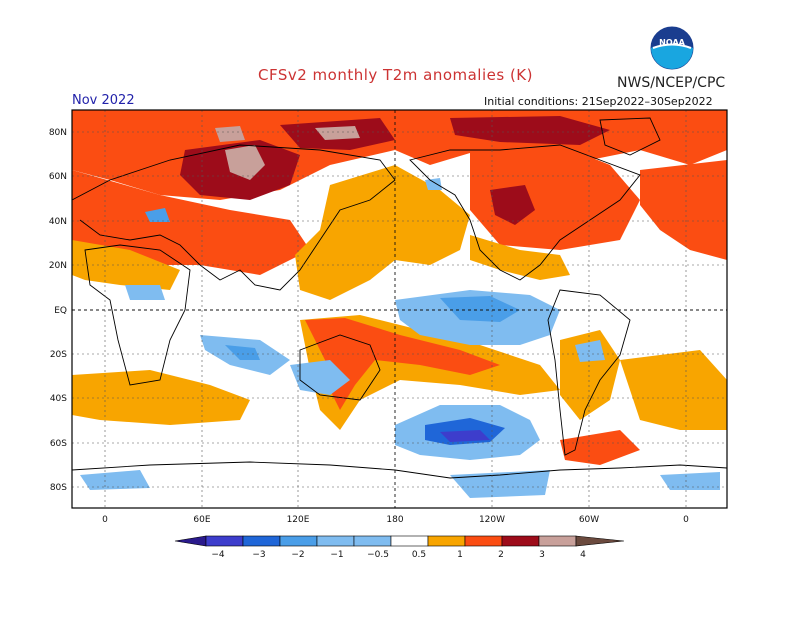  What do you see at coordinates (58, 399) in the screenshot?
I see `lat-label: 40S` at bounding box center [58, 399].